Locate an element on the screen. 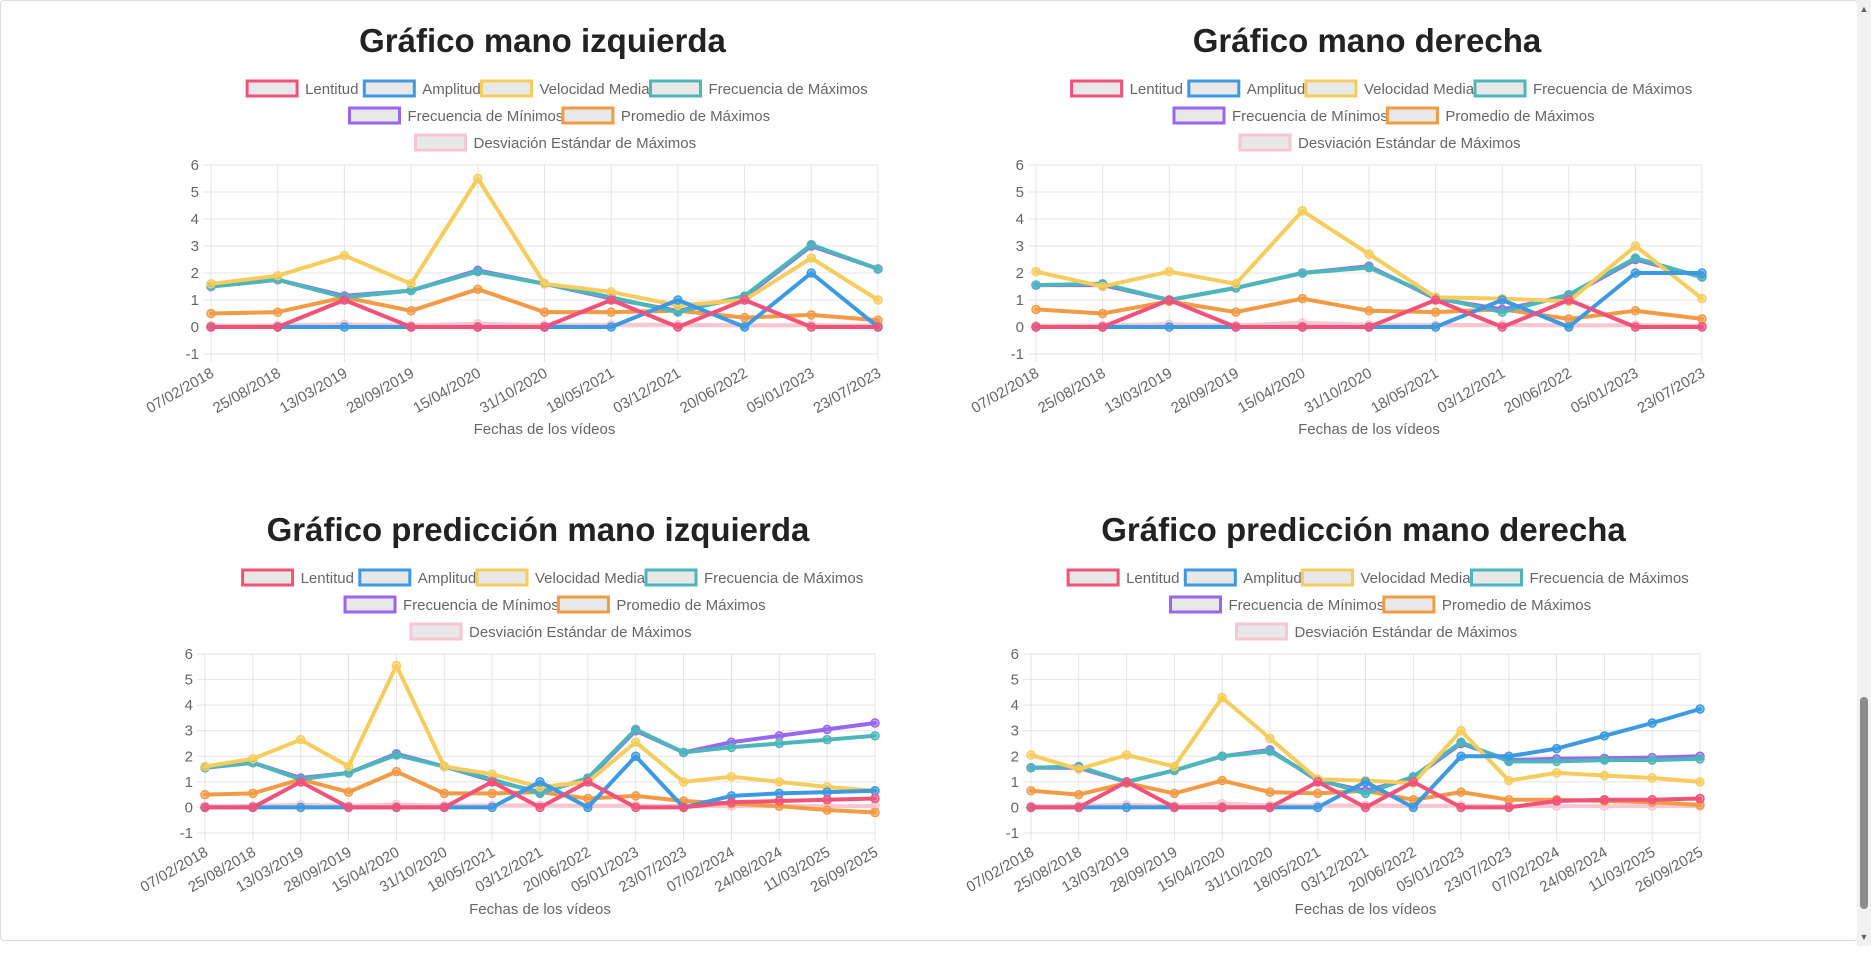 This screenshot has width=1871, height=970. y-tick-label: -1 is located at coordinates (192, 354).